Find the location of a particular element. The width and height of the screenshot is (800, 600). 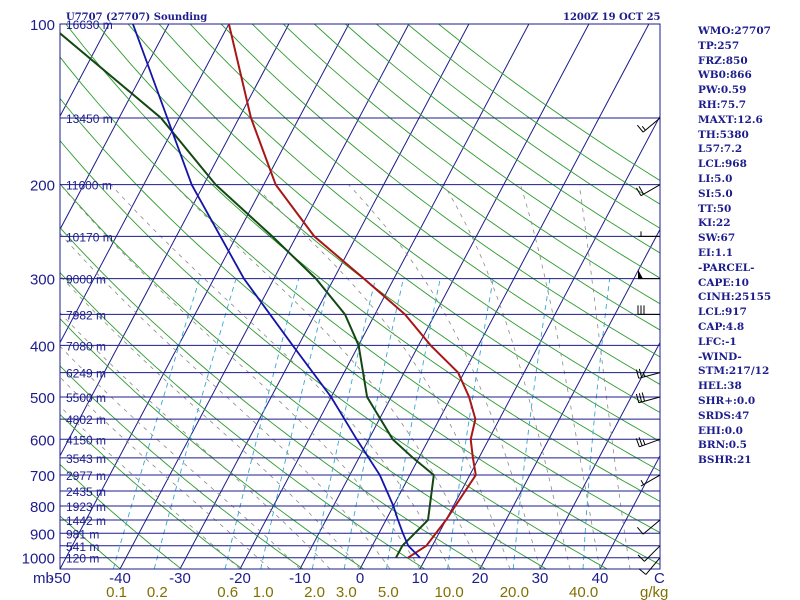

temperature-tick-label: 20 is located at coordinates (480, 578).